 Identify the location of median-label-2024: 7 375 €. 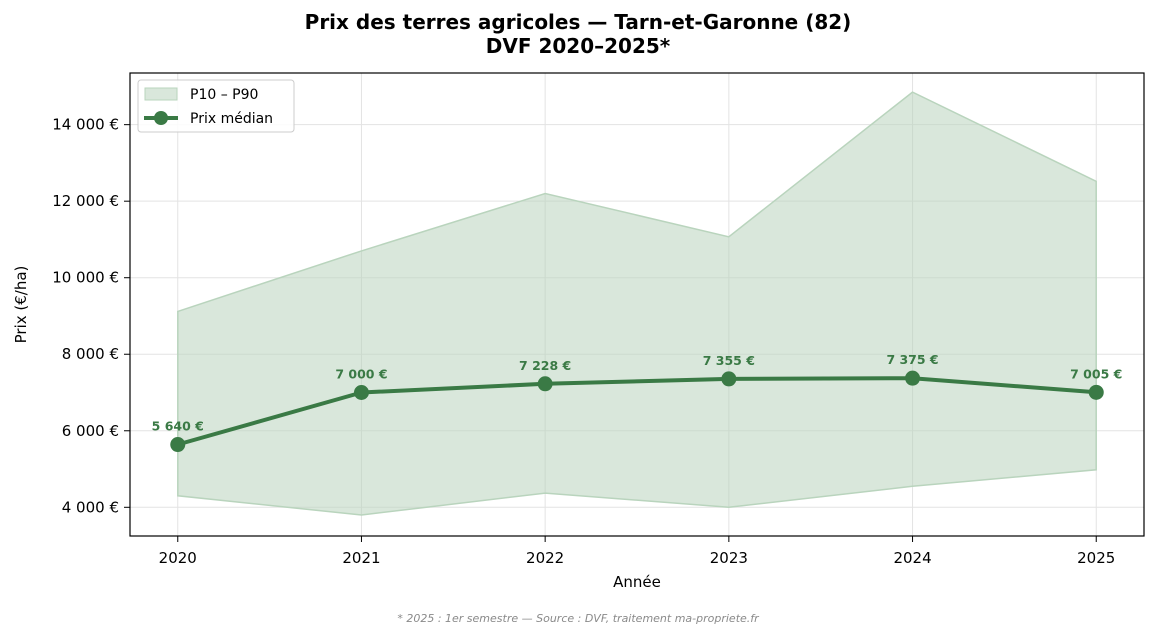
(912, 359).